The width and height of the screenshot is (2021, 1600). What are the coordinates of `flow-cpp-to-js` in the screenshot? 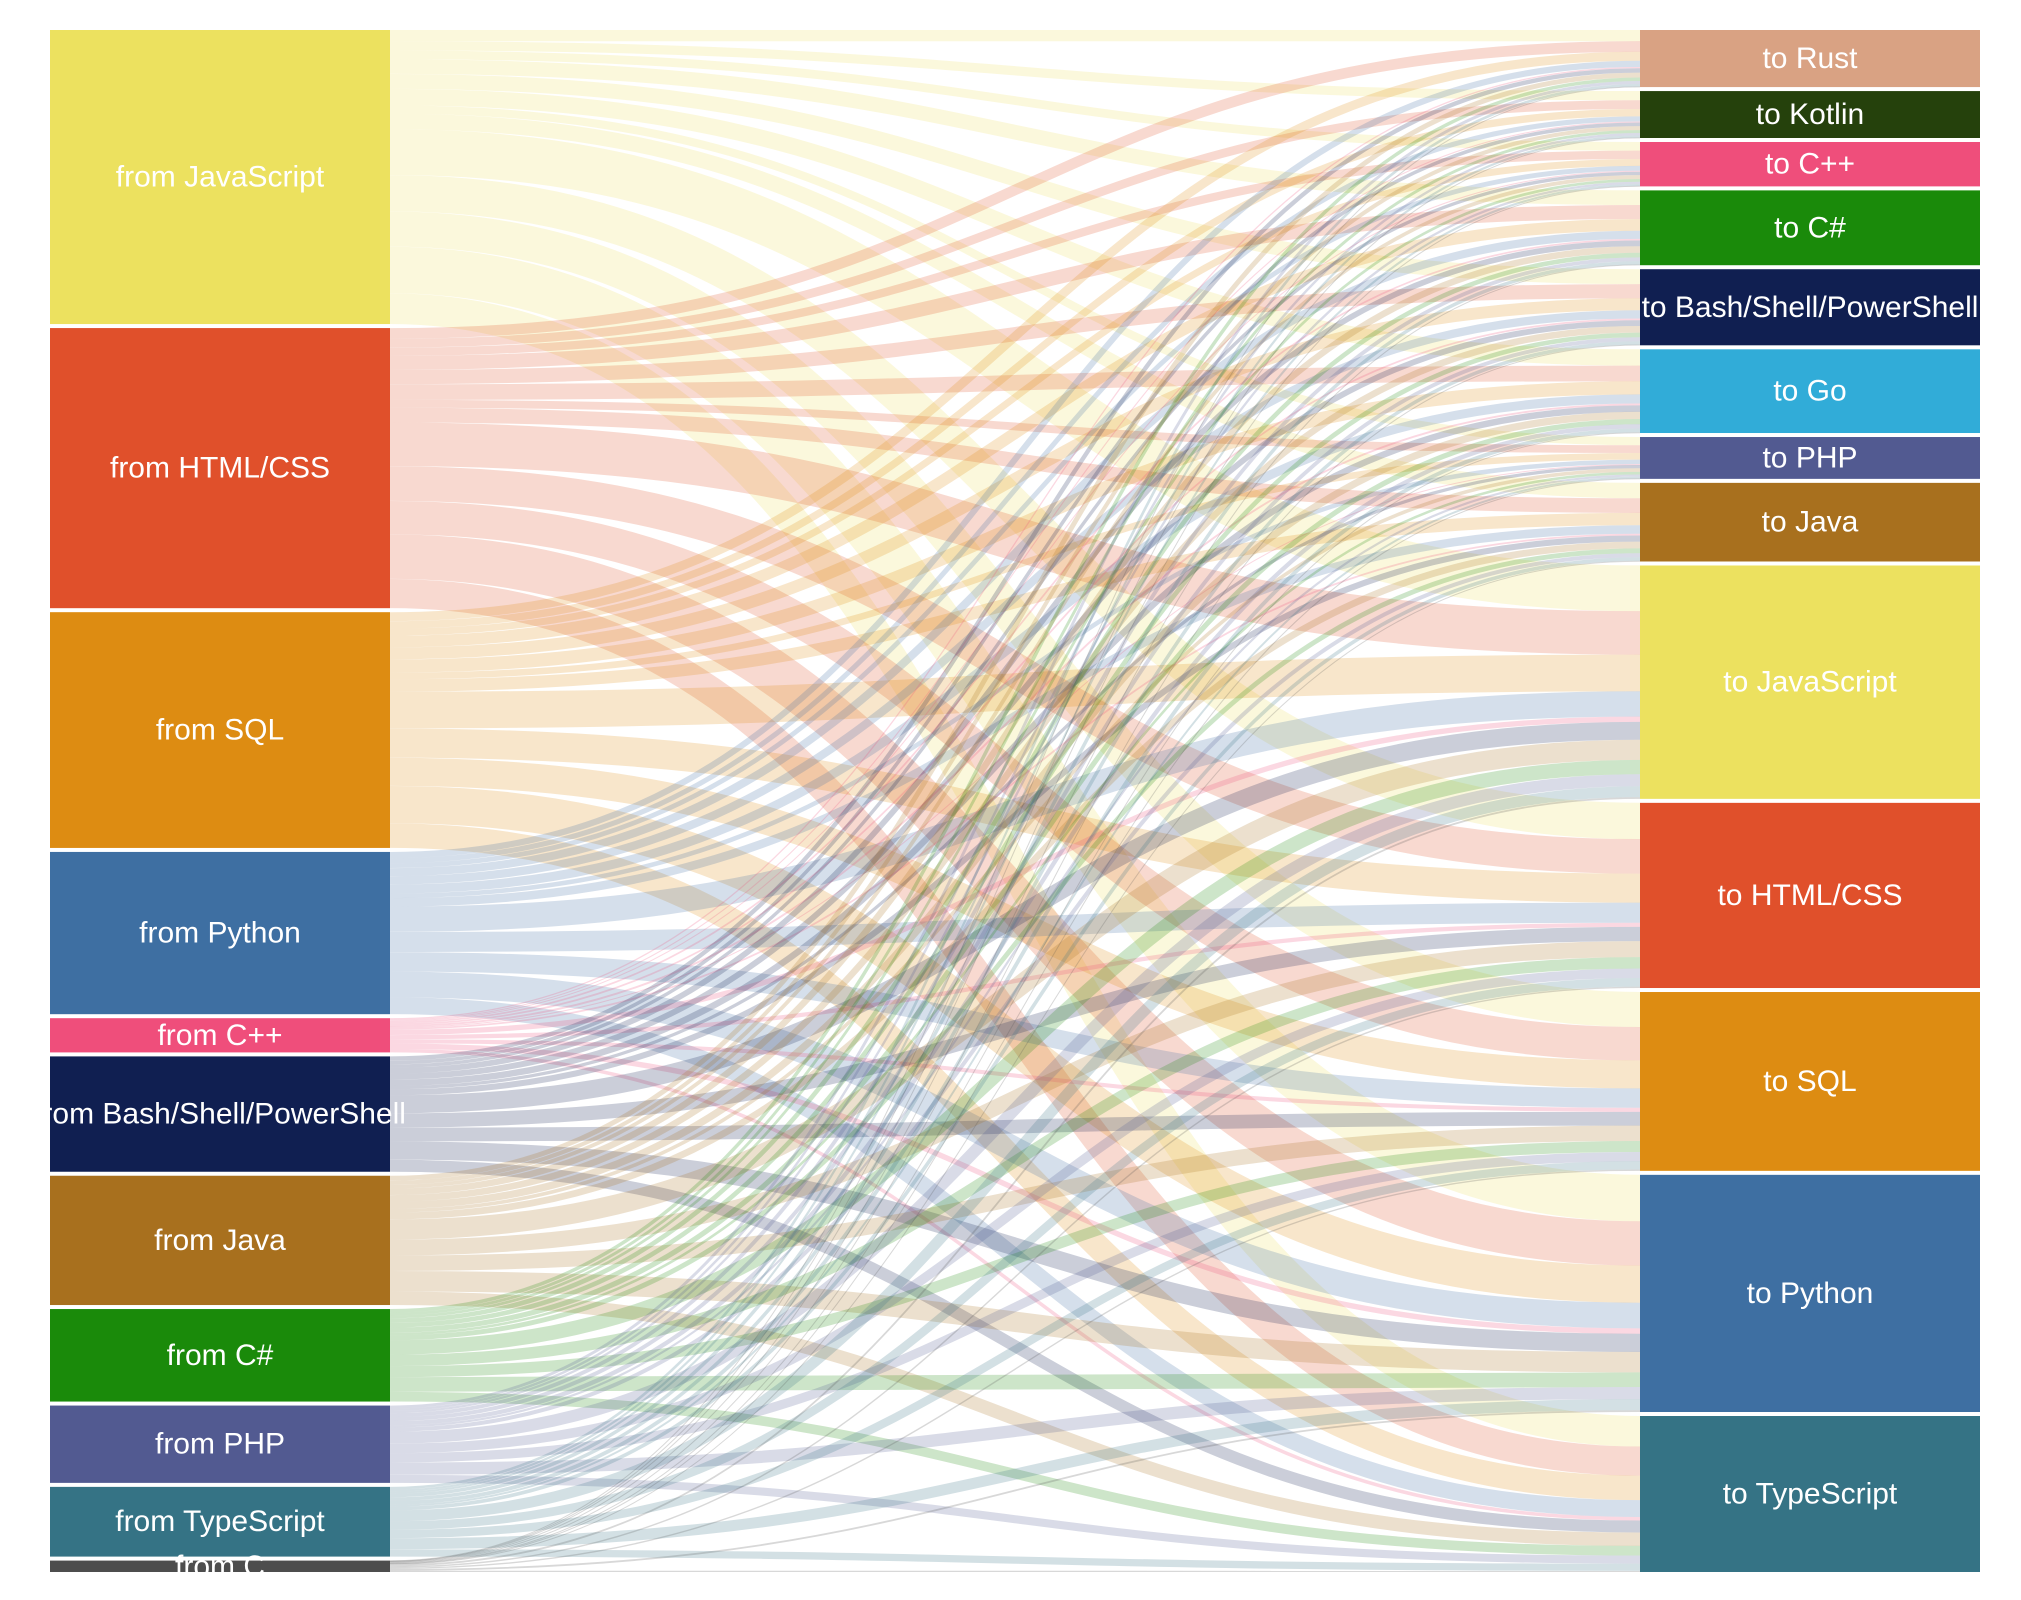 It's located at (1015, 876).